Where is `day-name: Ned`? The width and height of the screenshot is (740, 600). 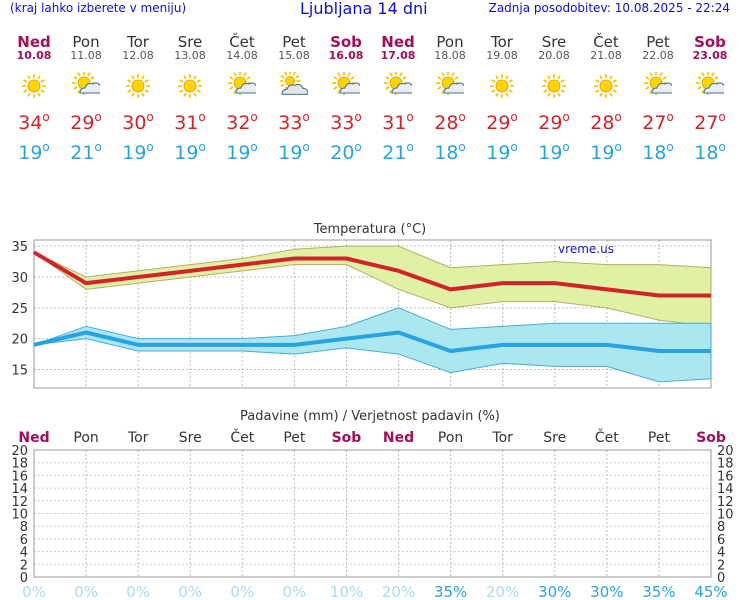
day-name: Ned is located at coordinates (34, 42).